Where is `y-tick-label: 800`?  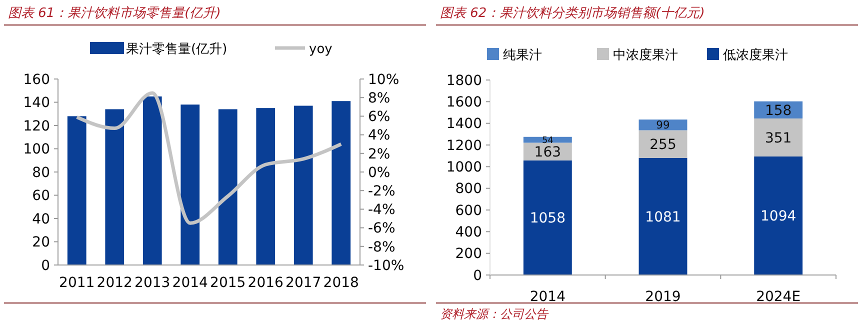 y-tick-label: 800 is located at coordinates (468, 189).